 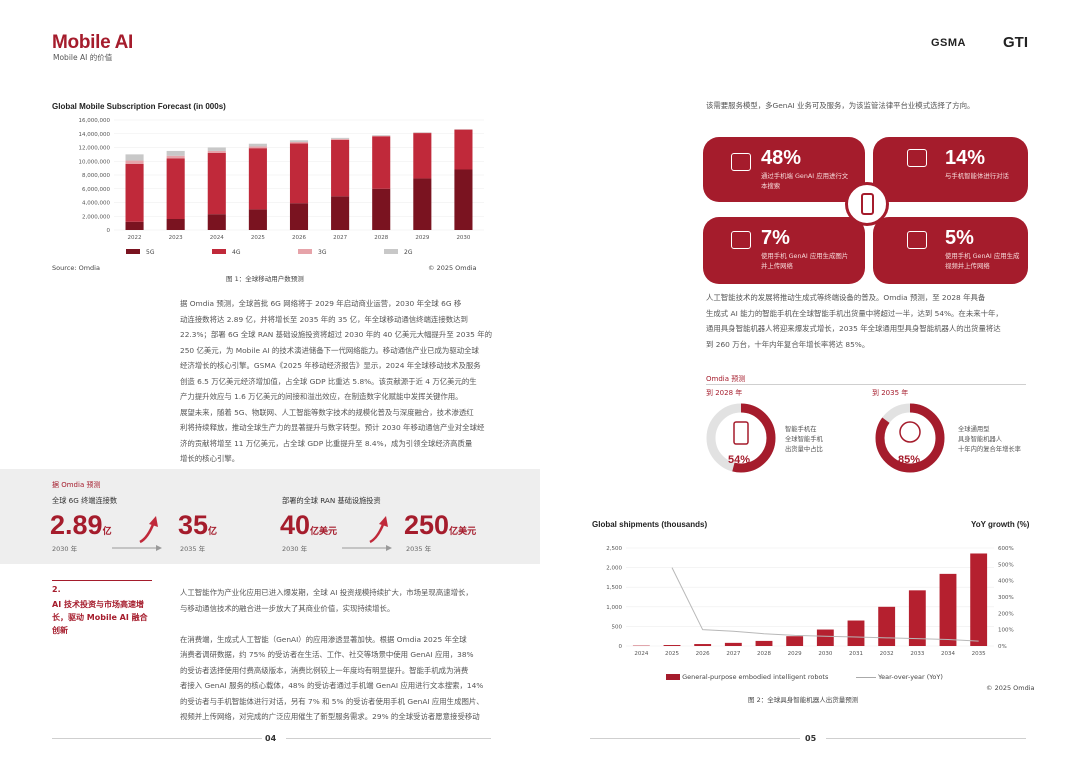 I want to click on search-doc-icon, so click(x=741, y=162).